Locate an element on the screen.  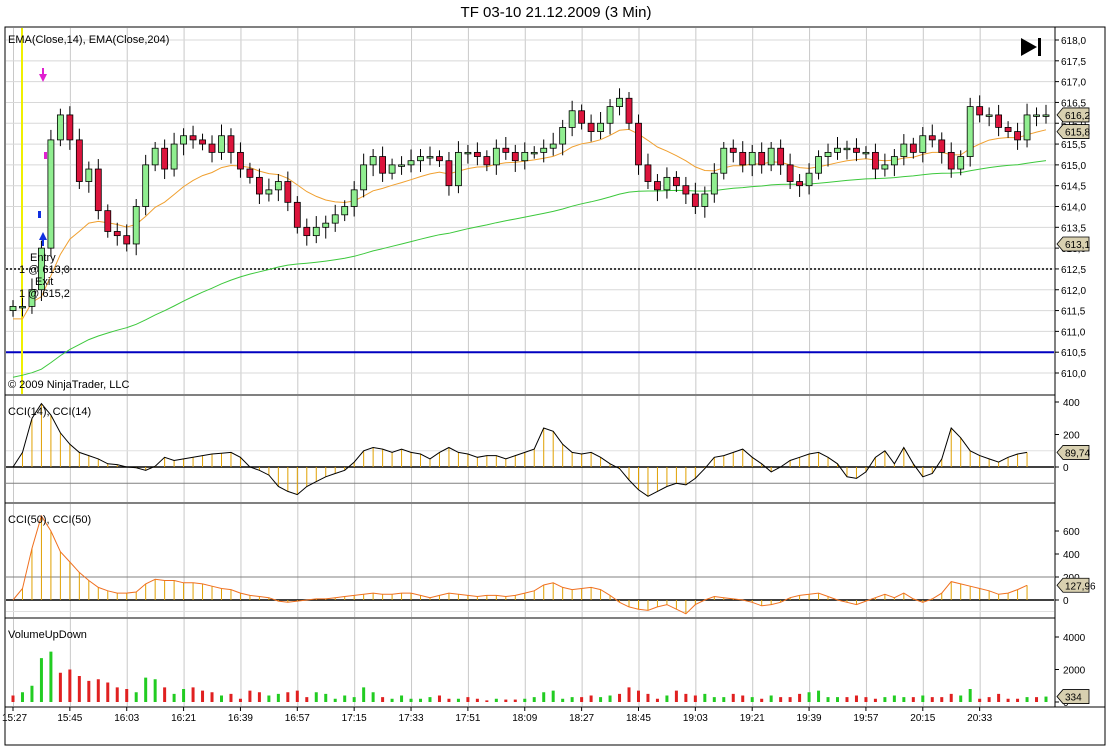
skip-to-end-bar-icon is located at coordinates (1039, 47).